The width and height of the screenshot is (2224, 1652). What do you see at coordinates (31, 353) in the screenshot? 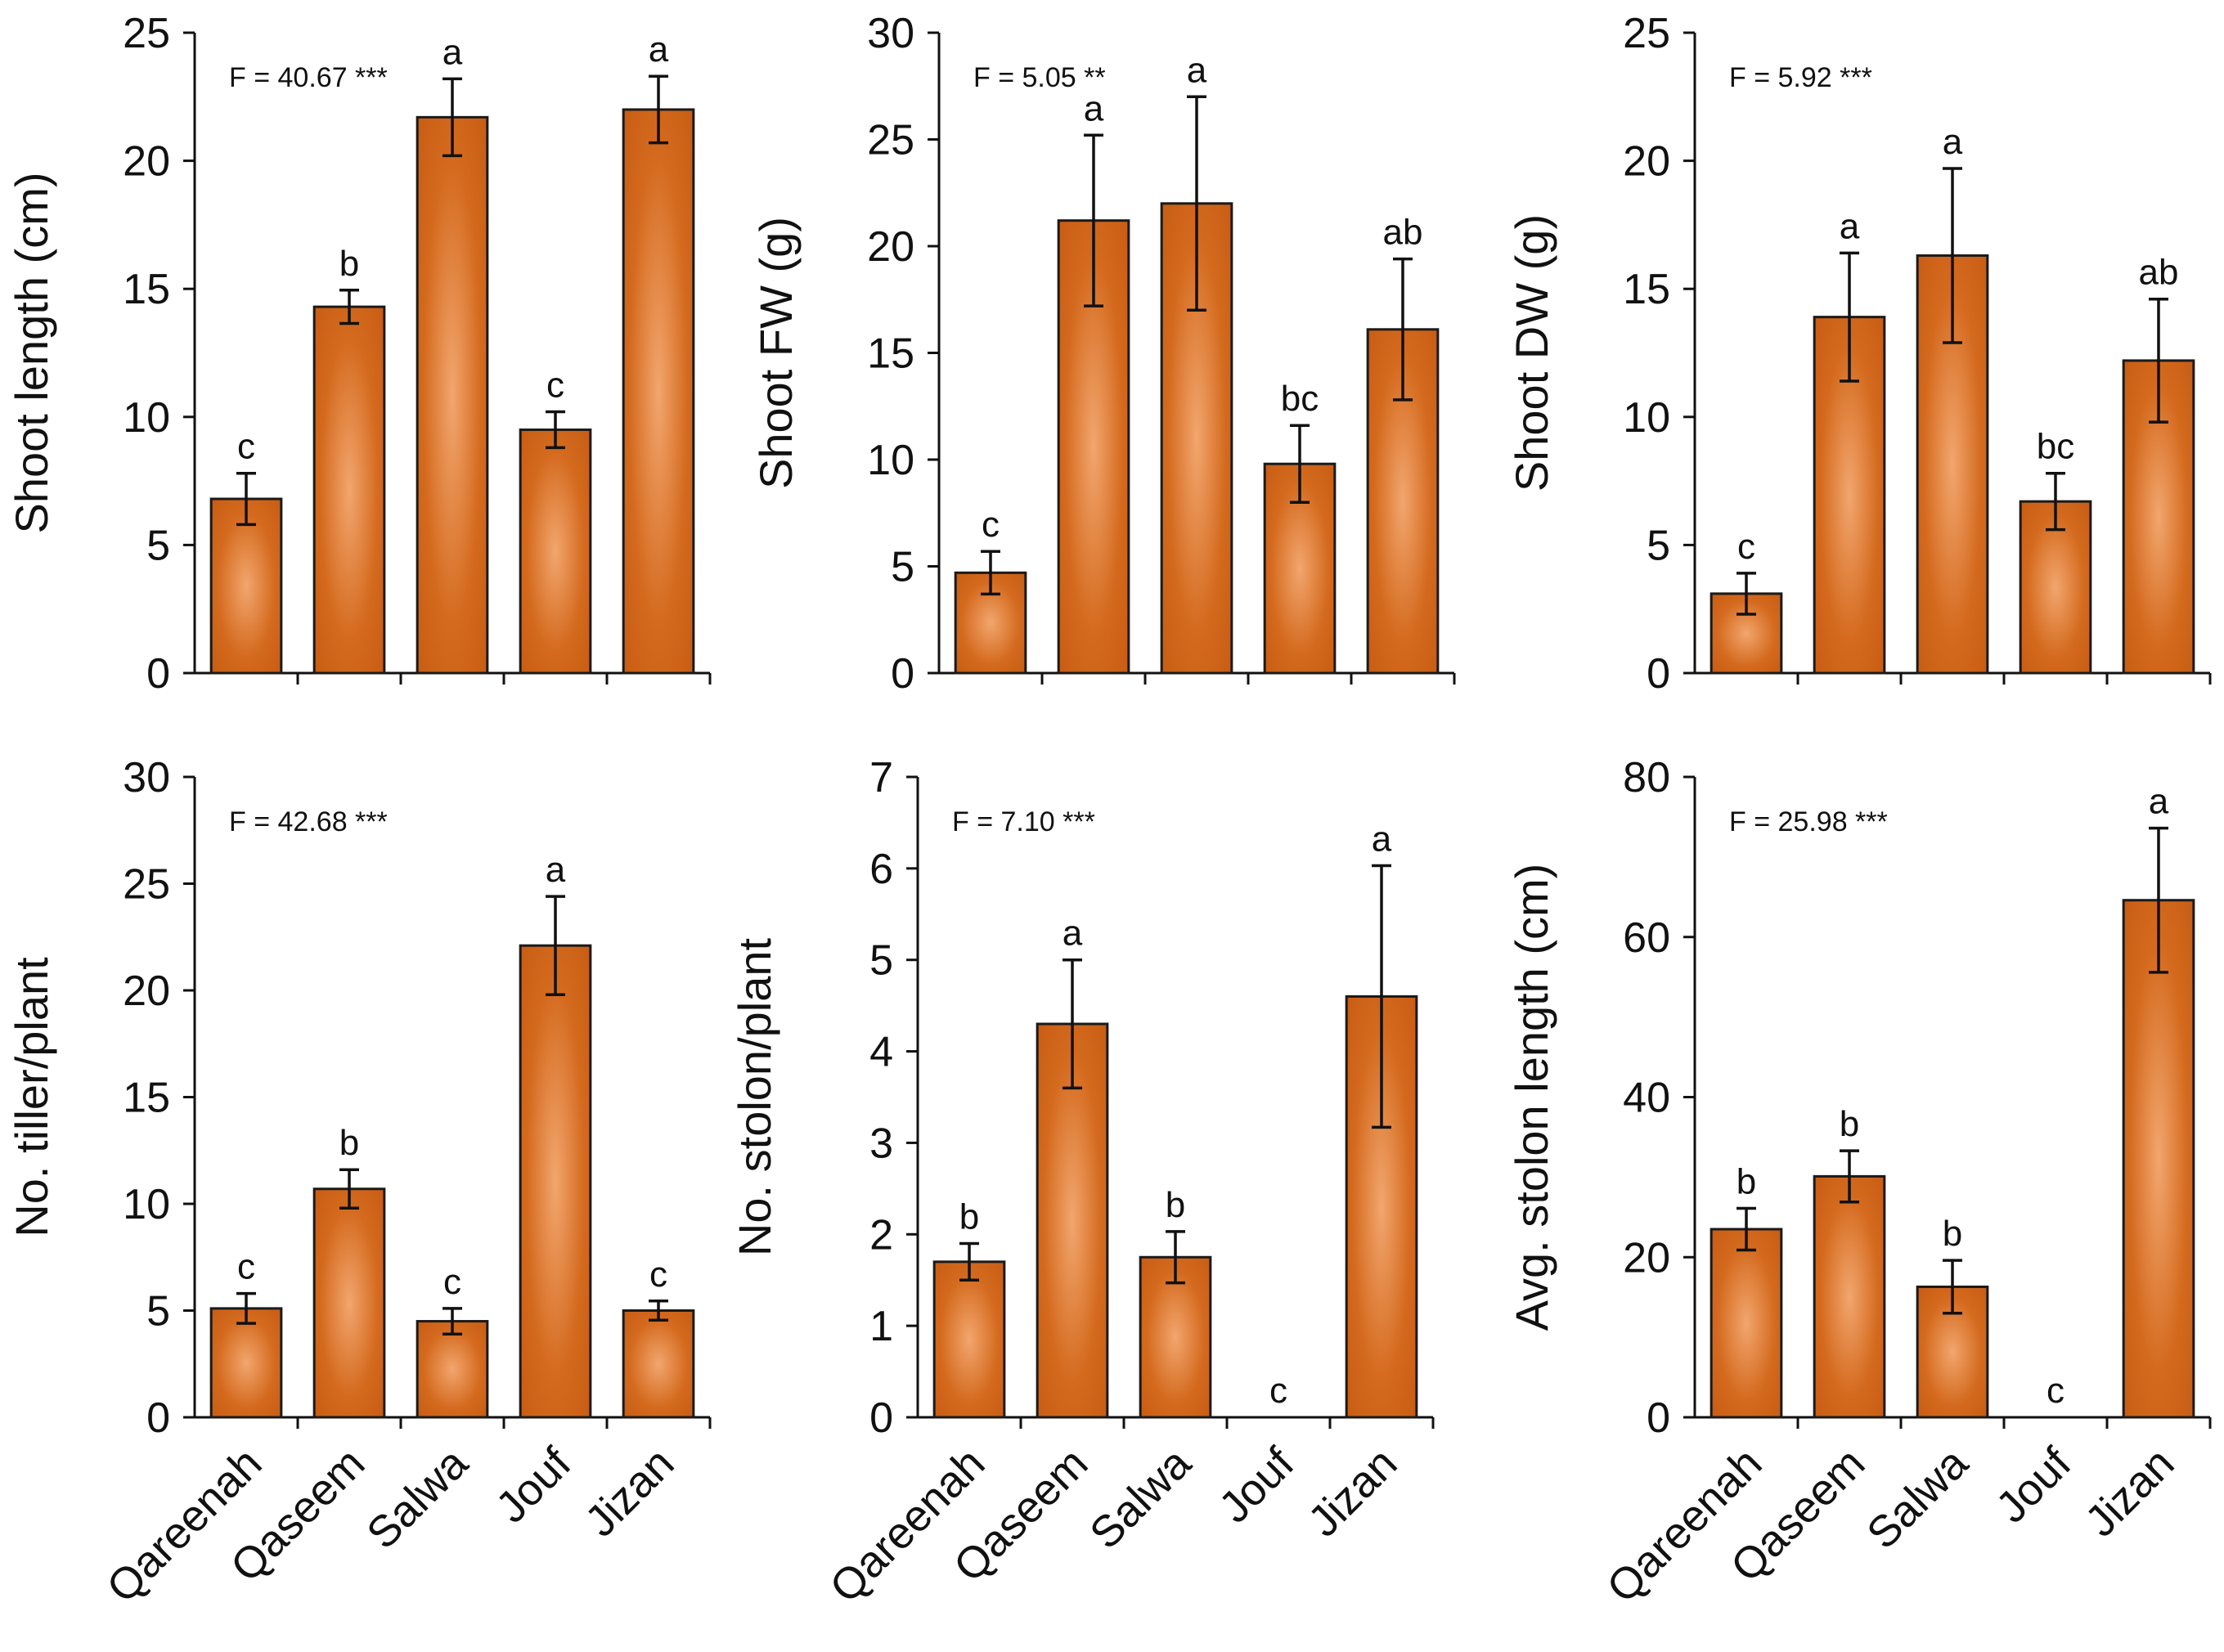
I see `y-axis-label: Shoot length (cm)` at bounding box center [31, 353].